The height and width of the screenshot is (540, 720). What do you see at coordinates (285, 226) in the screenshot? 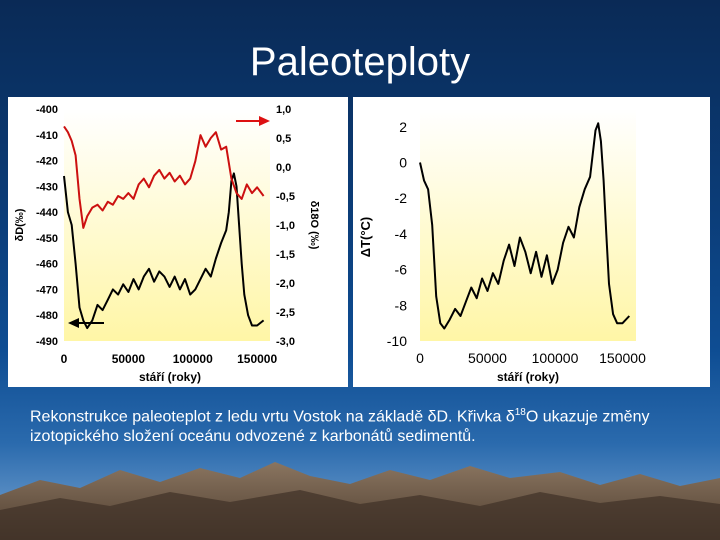
I see `y-tick-right-4: -1,0` at bounding box center [285, 226].